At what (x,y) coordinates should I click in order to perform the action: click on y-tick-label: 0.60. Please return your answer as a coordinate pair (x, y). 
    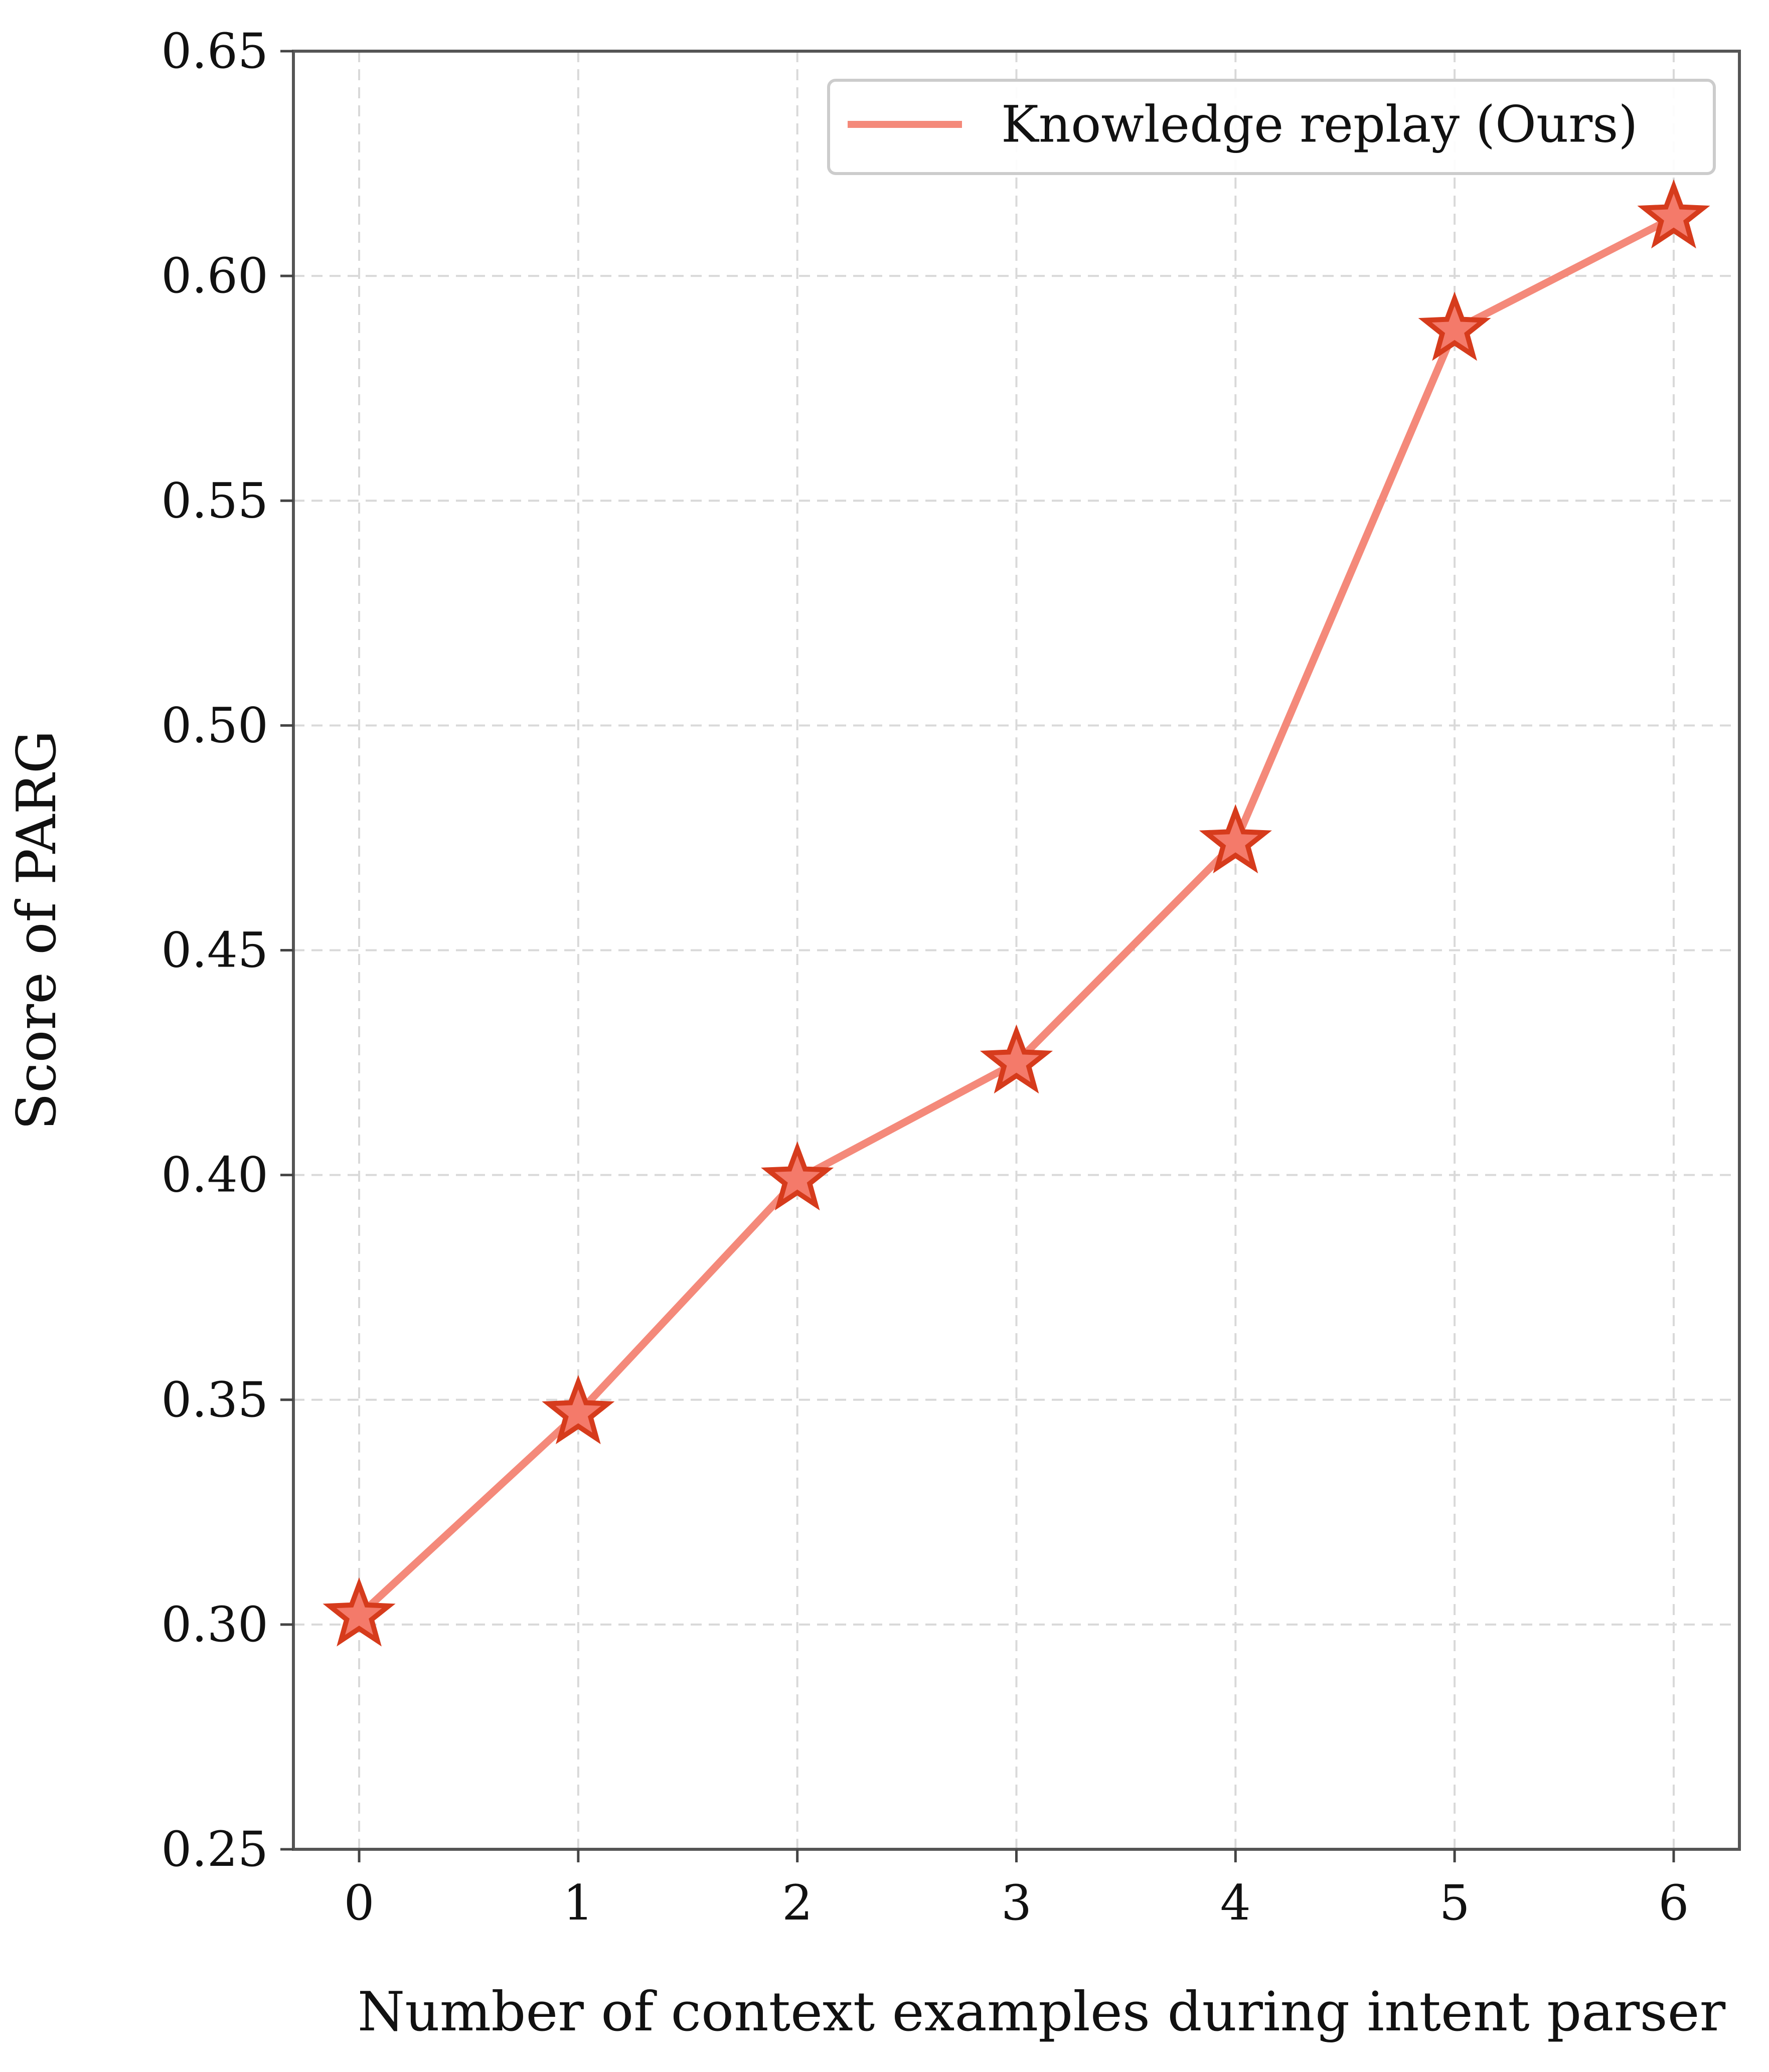
    Looking at the image, I should click on (215, 276).